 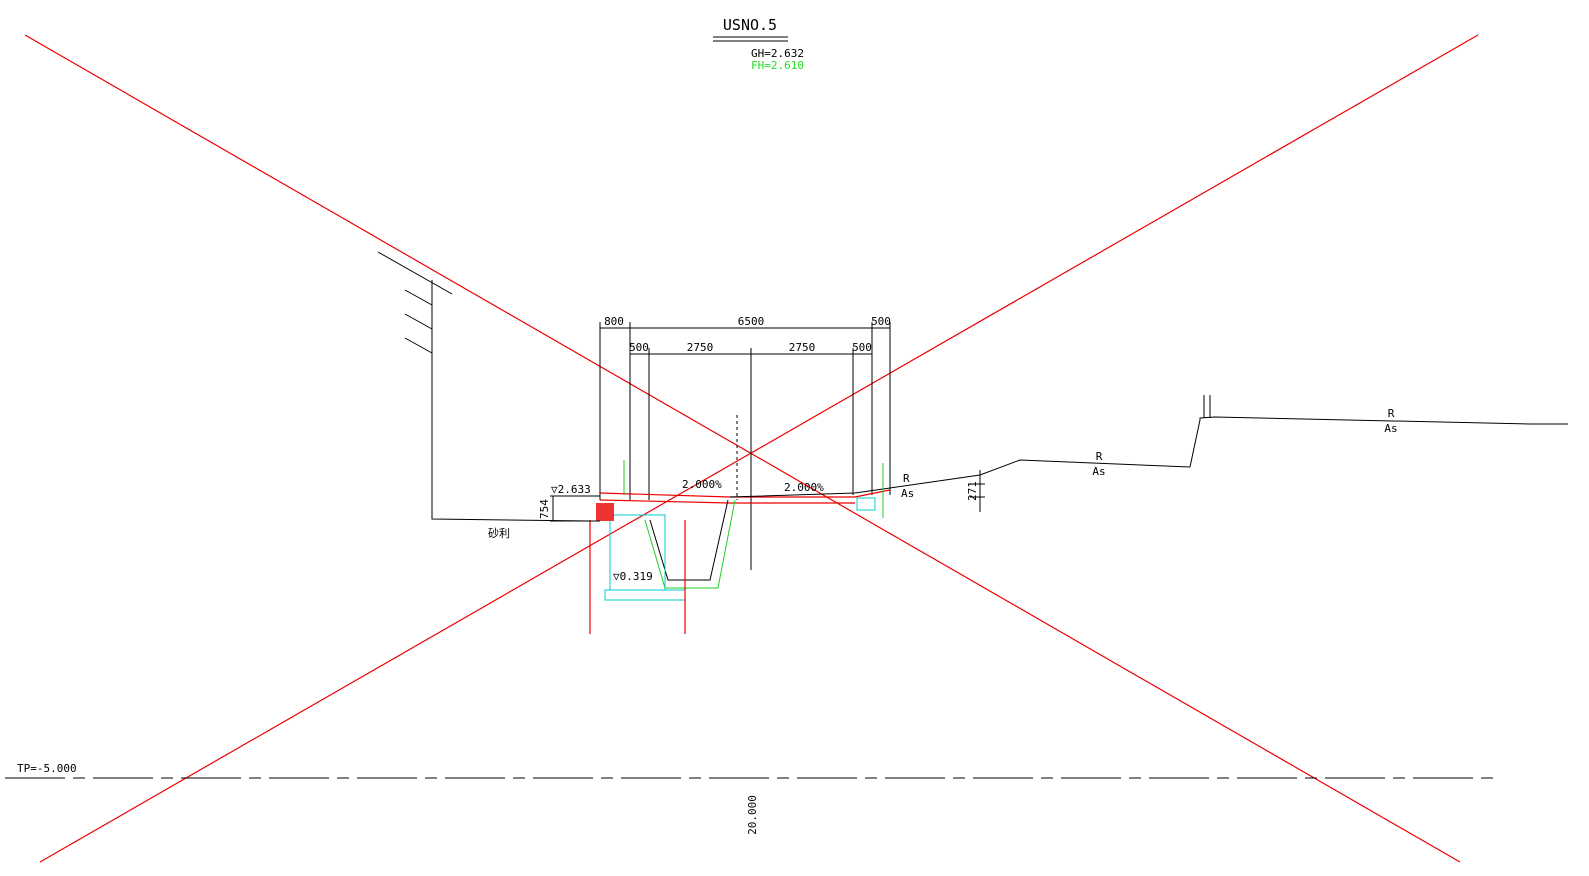 I want to click on dim-label: 6500, so click(x=751, y=321).